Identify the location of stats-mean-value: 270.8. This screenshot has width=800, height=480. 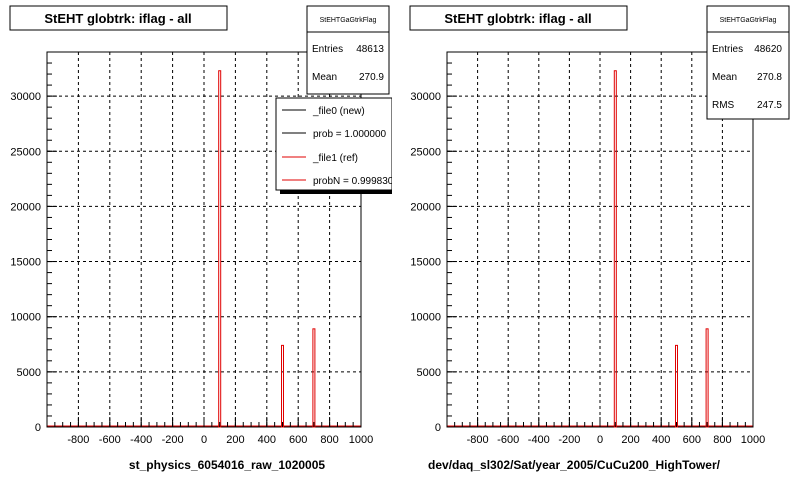
(769, 77).